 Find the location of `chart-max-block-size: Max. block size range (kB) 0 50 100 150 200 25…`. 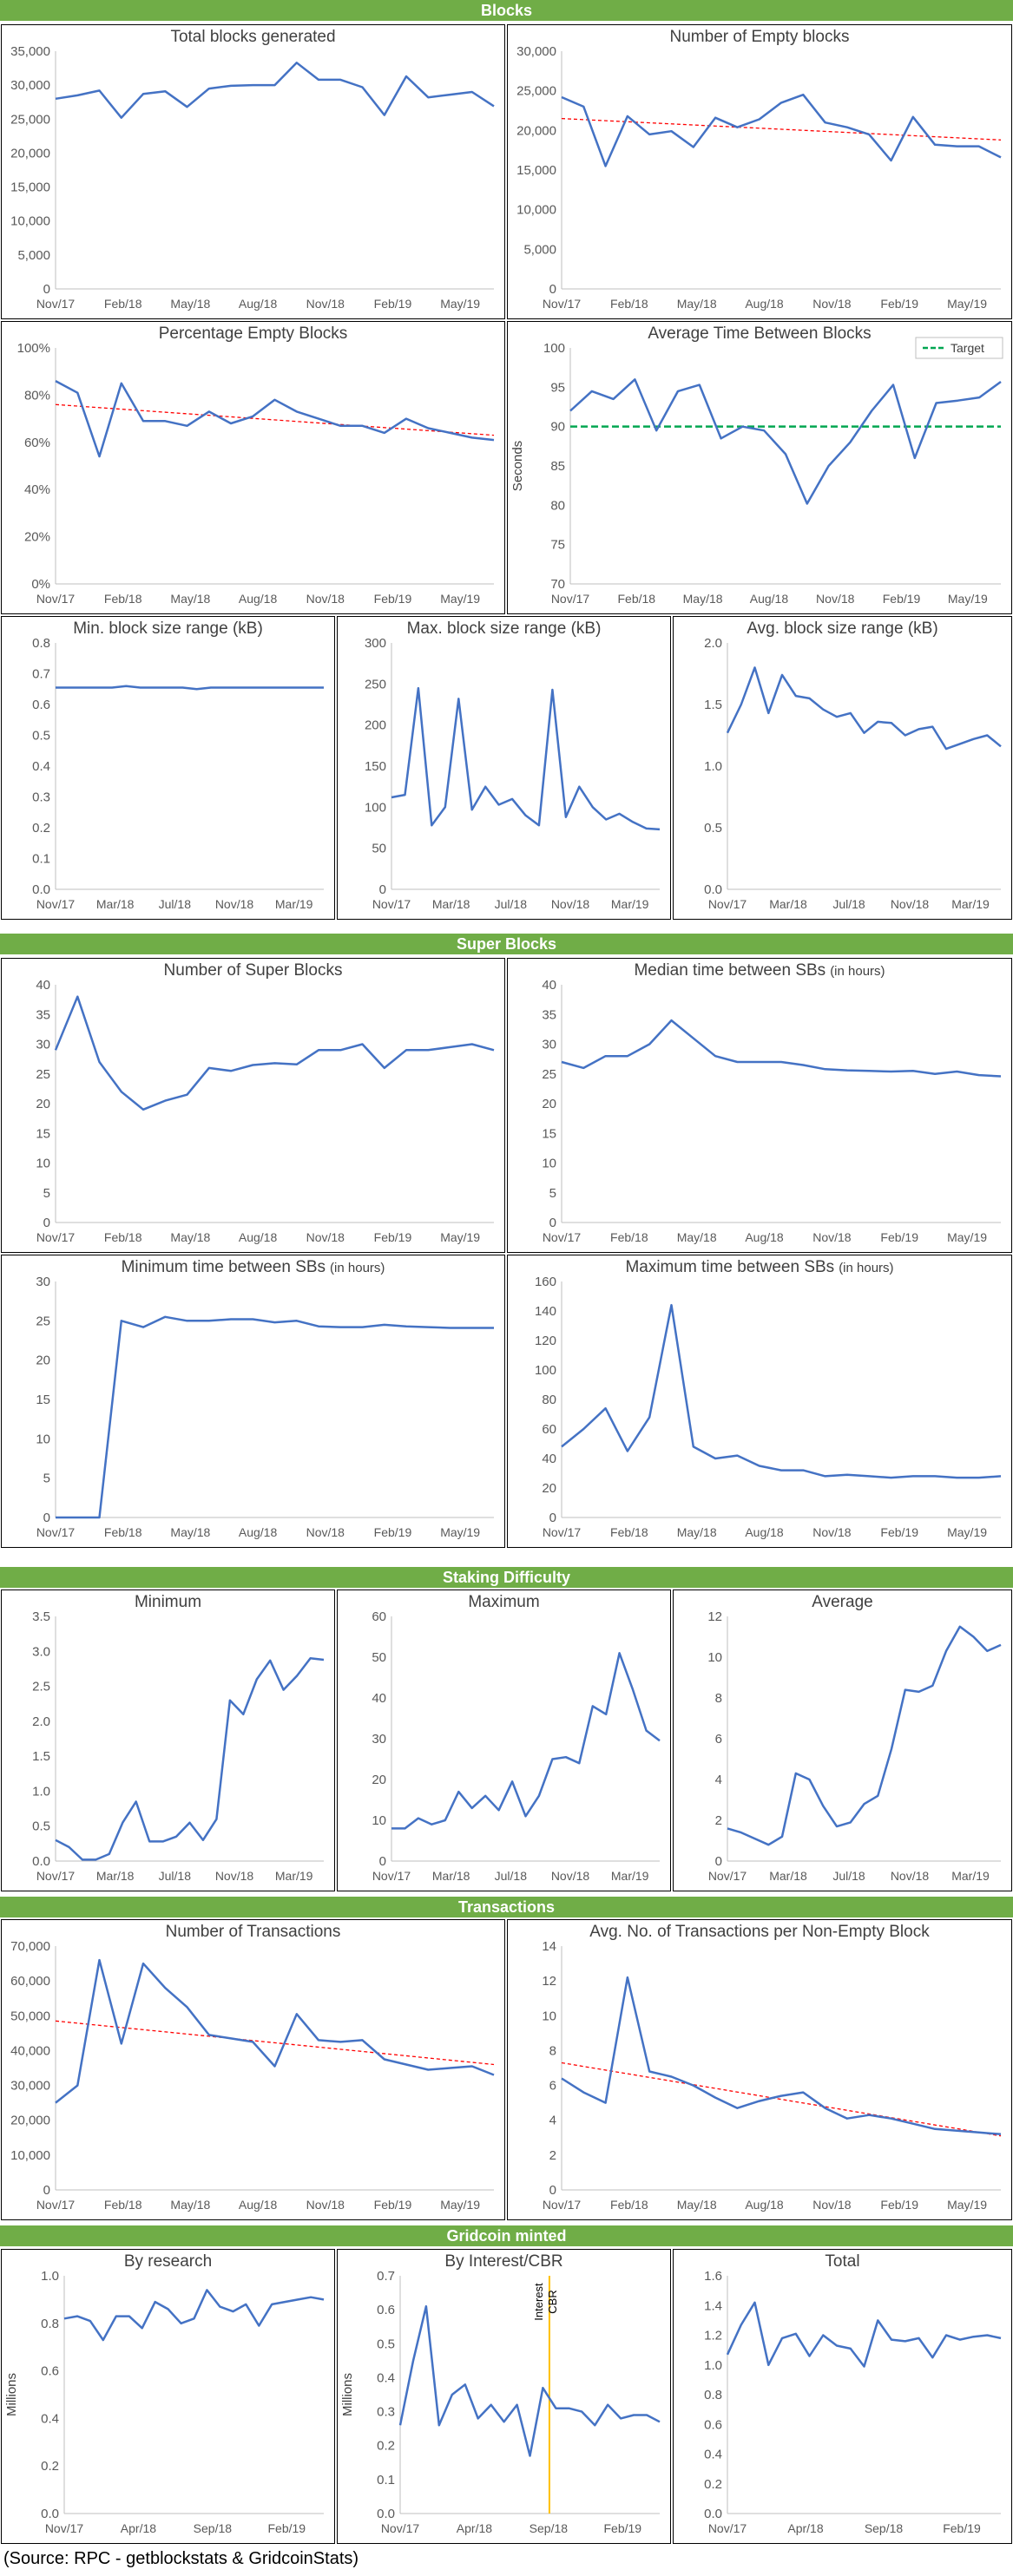

chart-max-block-size: Max. block size range (kB) 0 50 100 150 200 25… is located at coordinates (504, 768).